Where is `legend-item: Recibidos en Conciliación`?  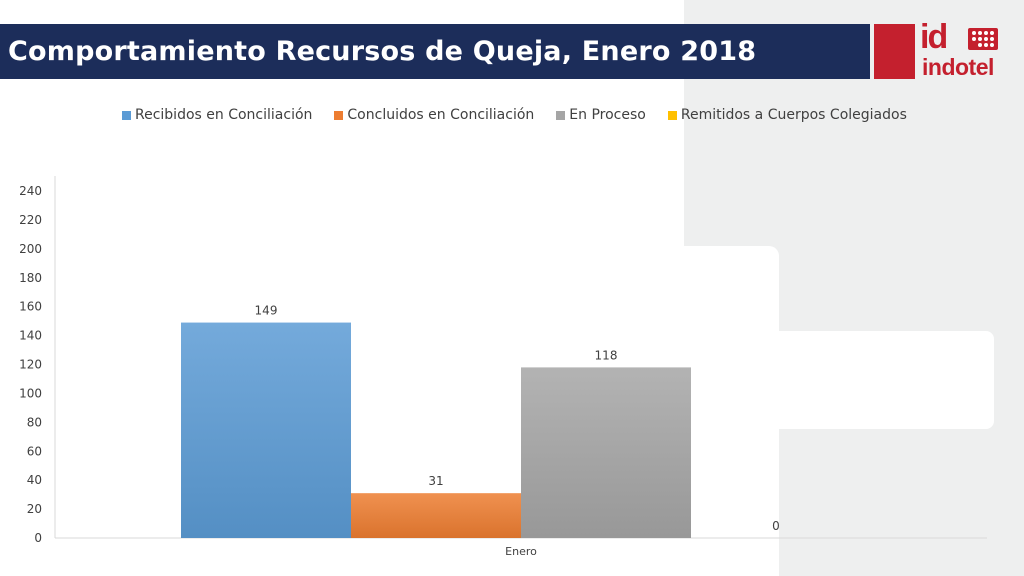 legend-item: Recibidos en Conciliación is located at coordinates (217, 115).